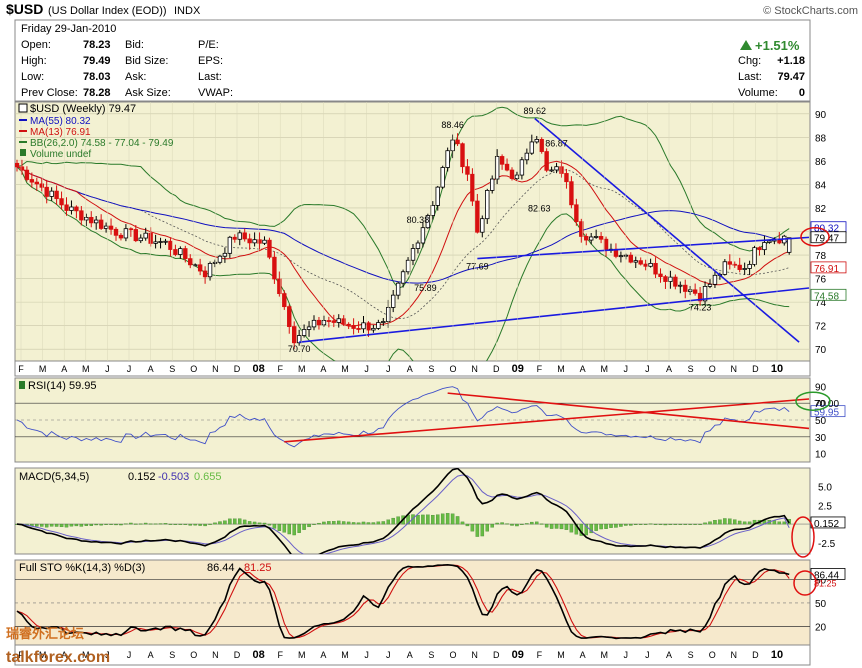  I want to click on macd-tick-label: 2.5, so click(825, 506).